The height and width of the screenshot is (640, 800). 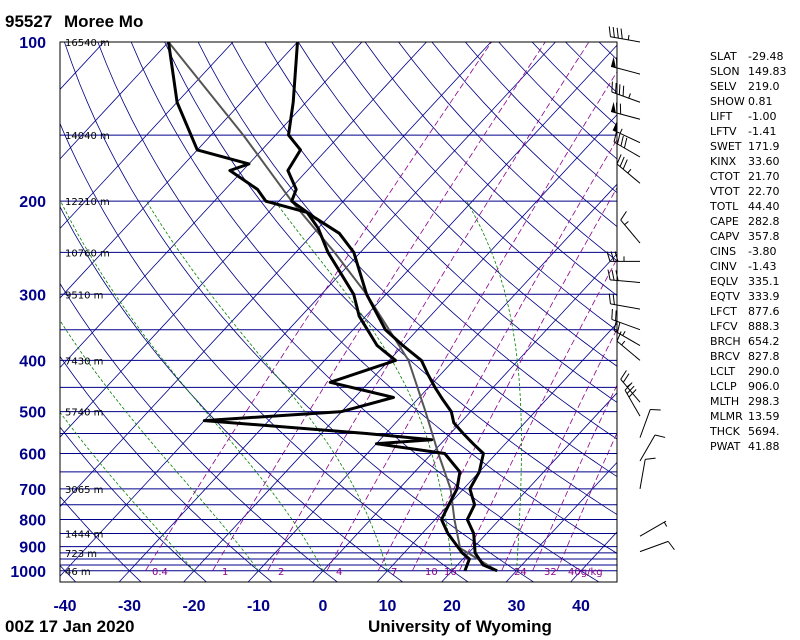 What do you see at coordinates (494, 386) in the screenshot?
I see `moist-adiabat` at bounding box center [494, 386].